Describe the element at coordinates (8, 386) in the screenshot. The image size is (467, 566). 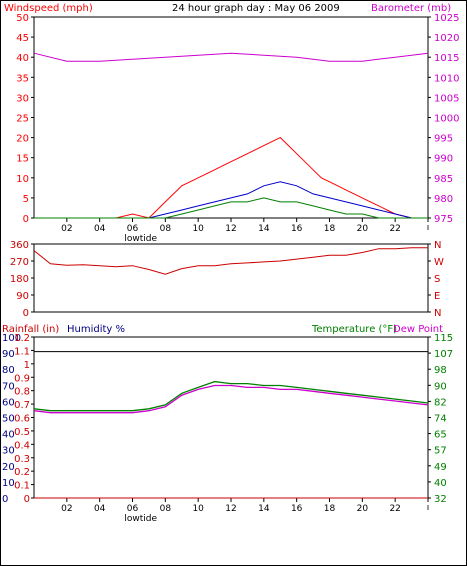
I see `humidity-tick-label: 70` at that location.